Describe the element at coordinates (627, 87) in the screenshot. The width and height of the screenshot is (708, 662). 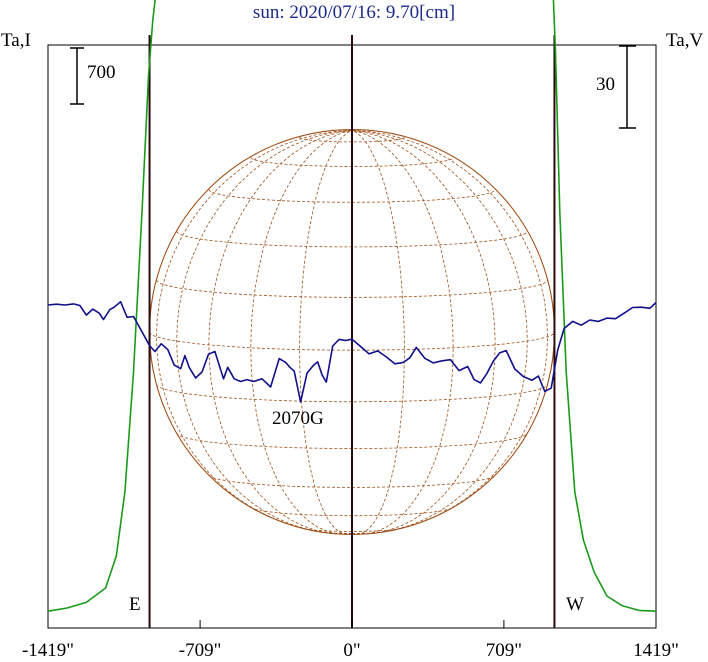
I see `right-scale-bar` at that location.